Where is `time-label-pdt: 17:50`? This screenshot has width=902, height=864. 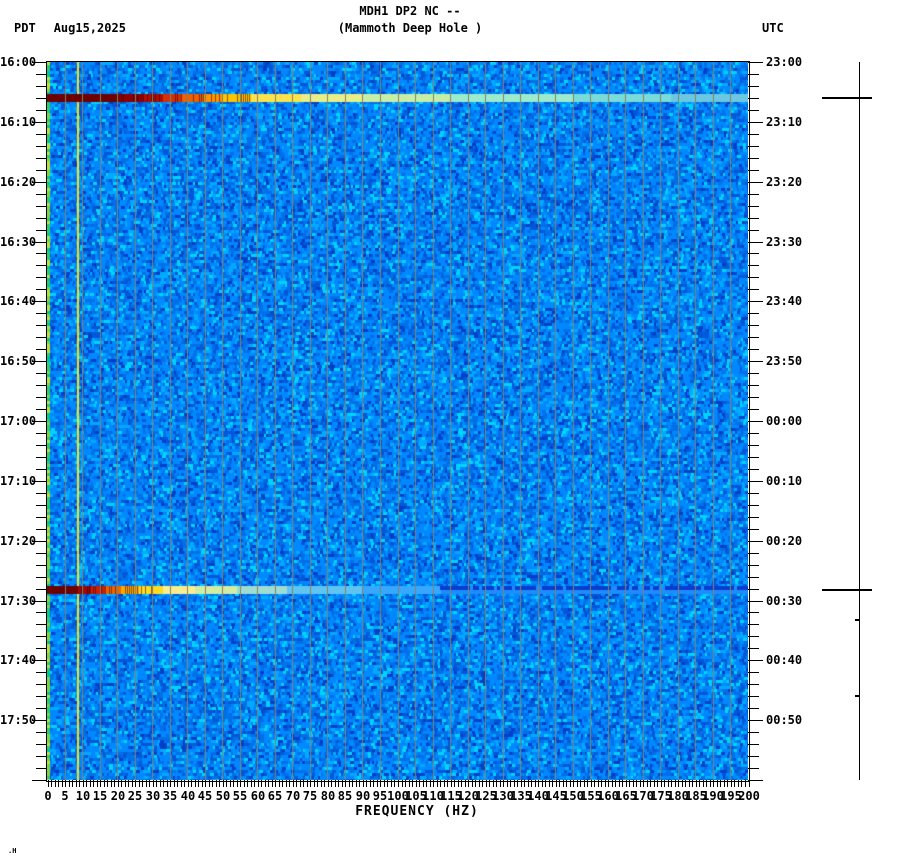 time-label-pdt: 17:50 is located at coordinates (18, 720).